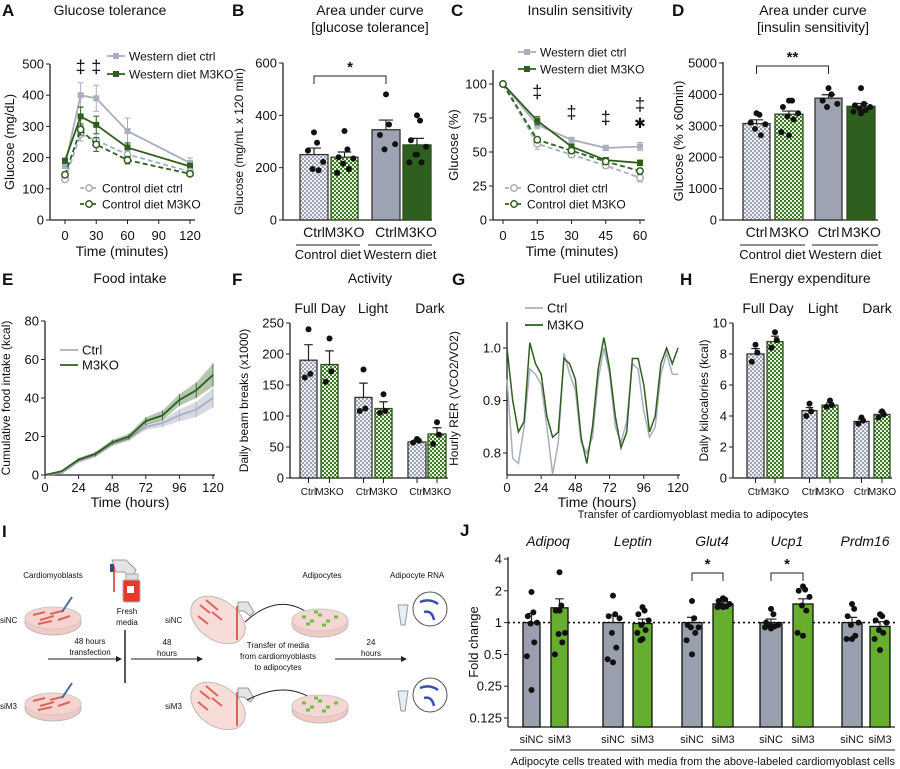 The width and height of the screenshot is (900, 769). Describe the element at coordinates (767, 308) in the screenshot. I see `subgroup-label: Full Day` at that location.